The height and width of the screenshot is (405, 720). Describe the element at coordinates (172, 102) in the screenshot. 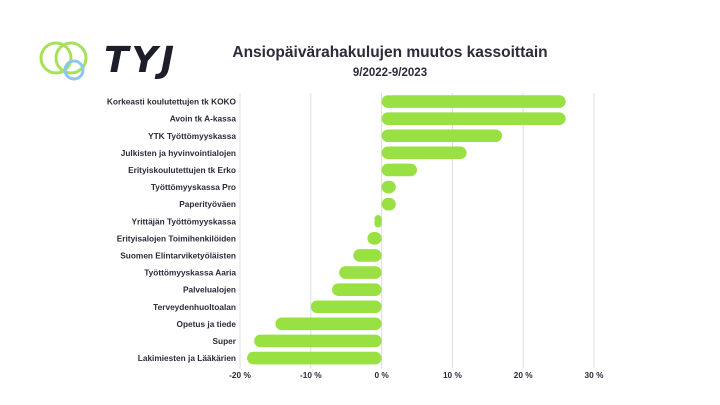

I see `category-label: Korkeasti koulutettujen tk KOKO` at that location.